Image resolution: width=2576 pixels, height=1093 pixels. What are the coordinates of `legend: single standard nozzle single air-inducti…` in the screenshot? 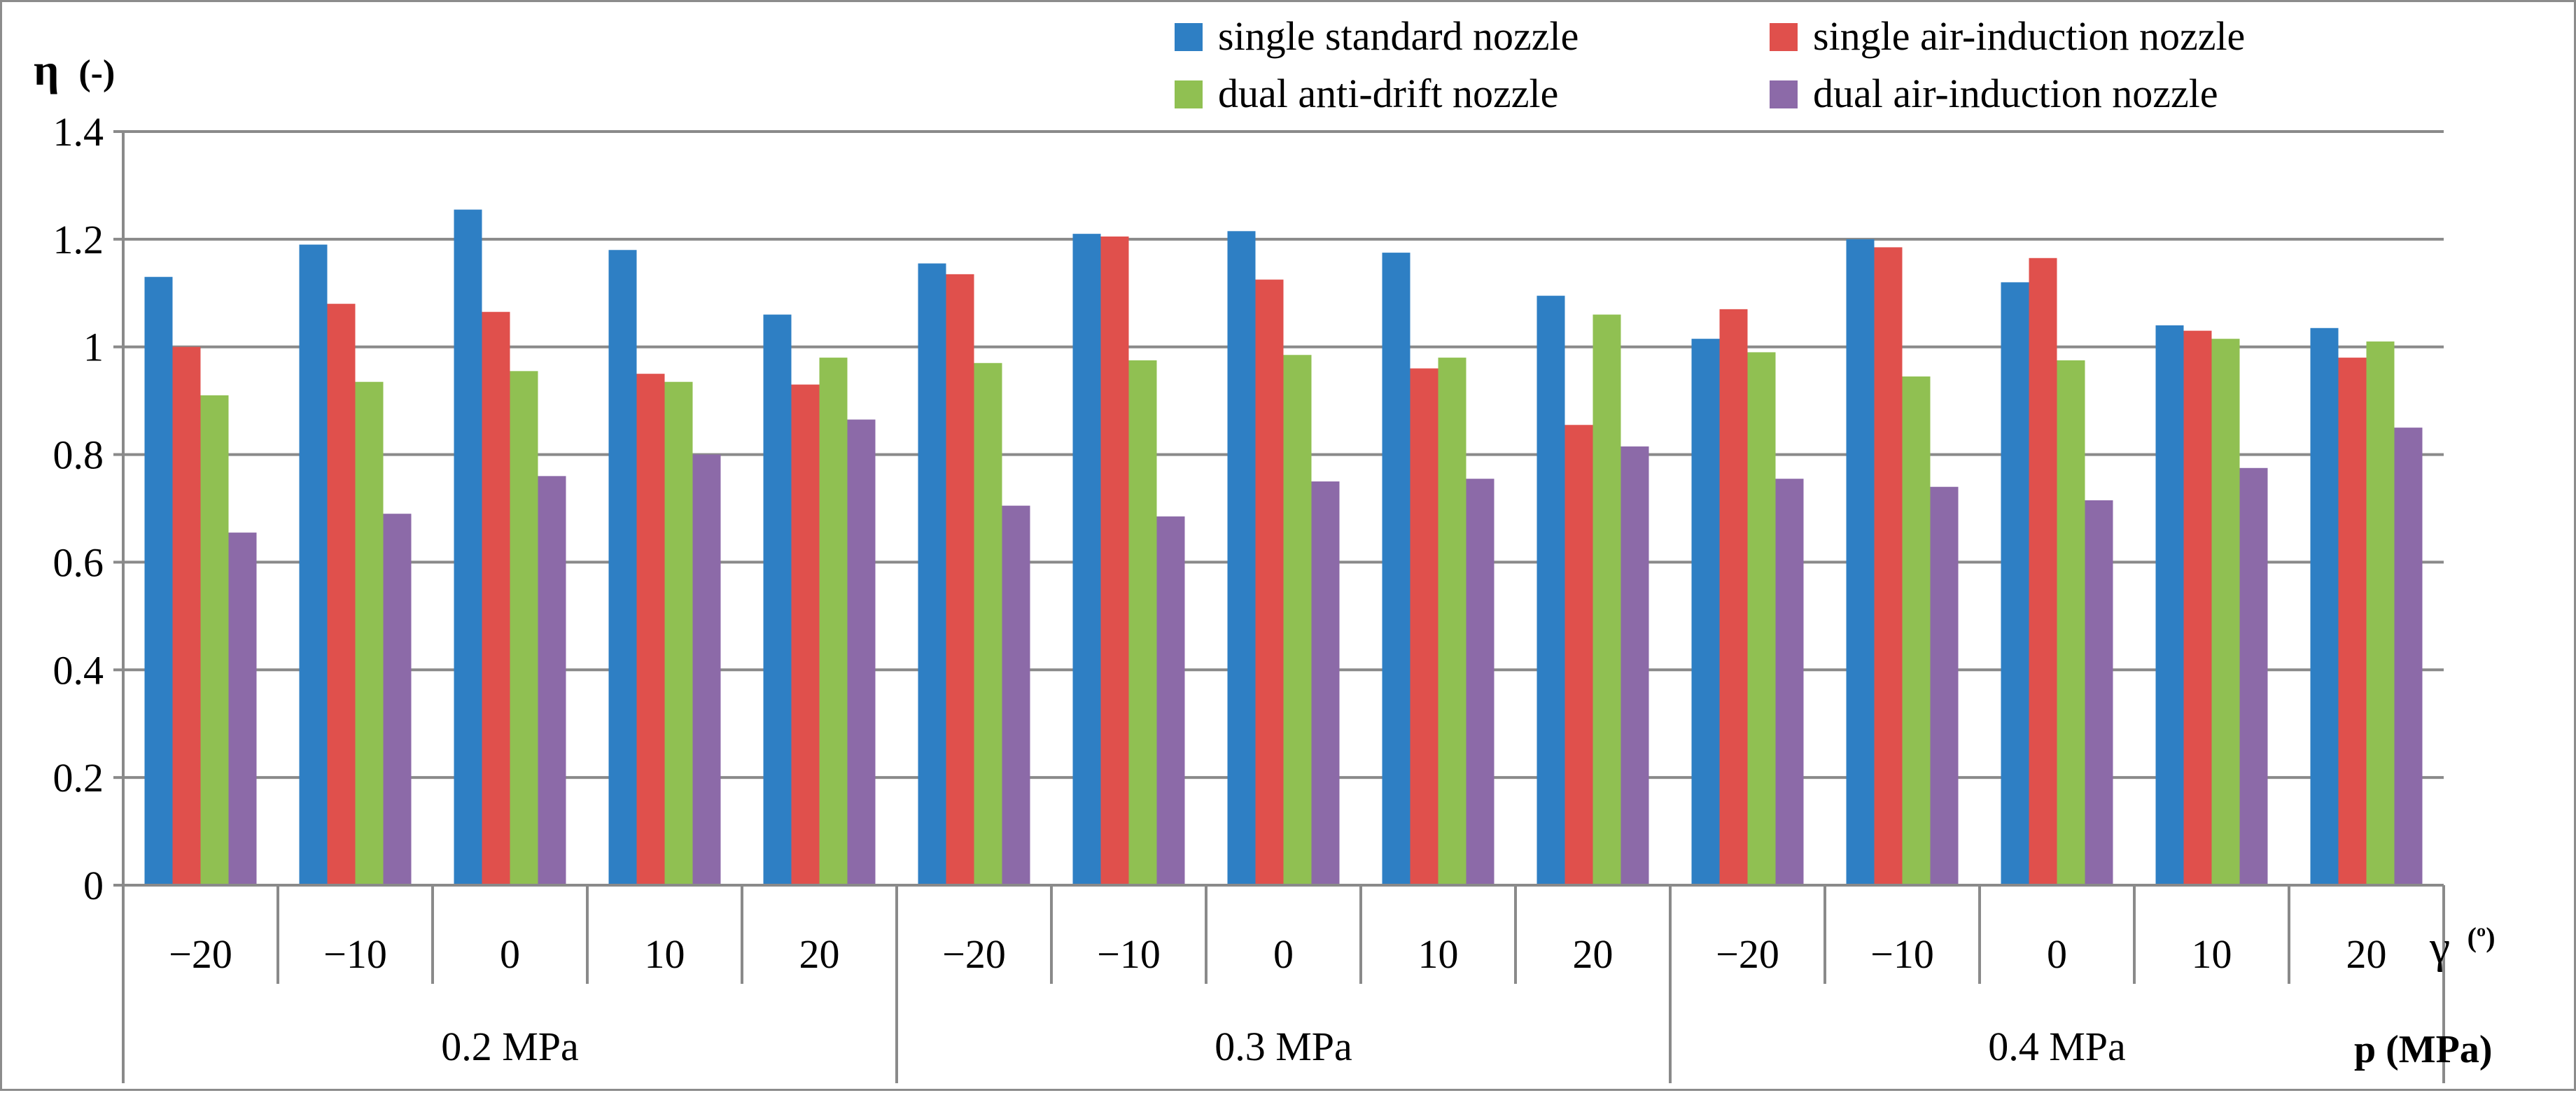 It's located at (1710, 64).